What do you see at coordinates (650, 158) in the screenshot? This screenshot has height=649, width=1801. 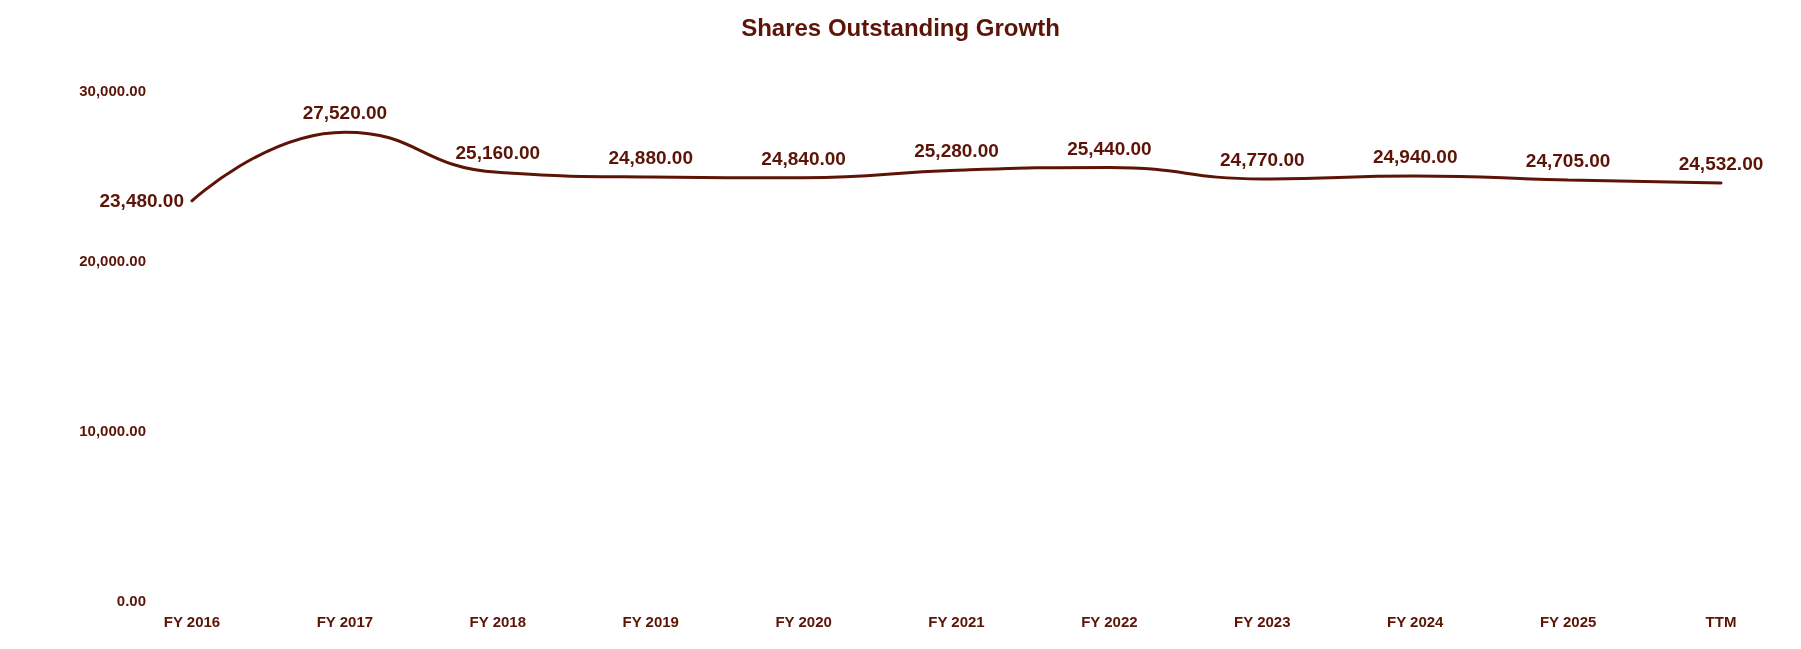 I see `data-label: 24,880.00` at bounding box center [650, 158].